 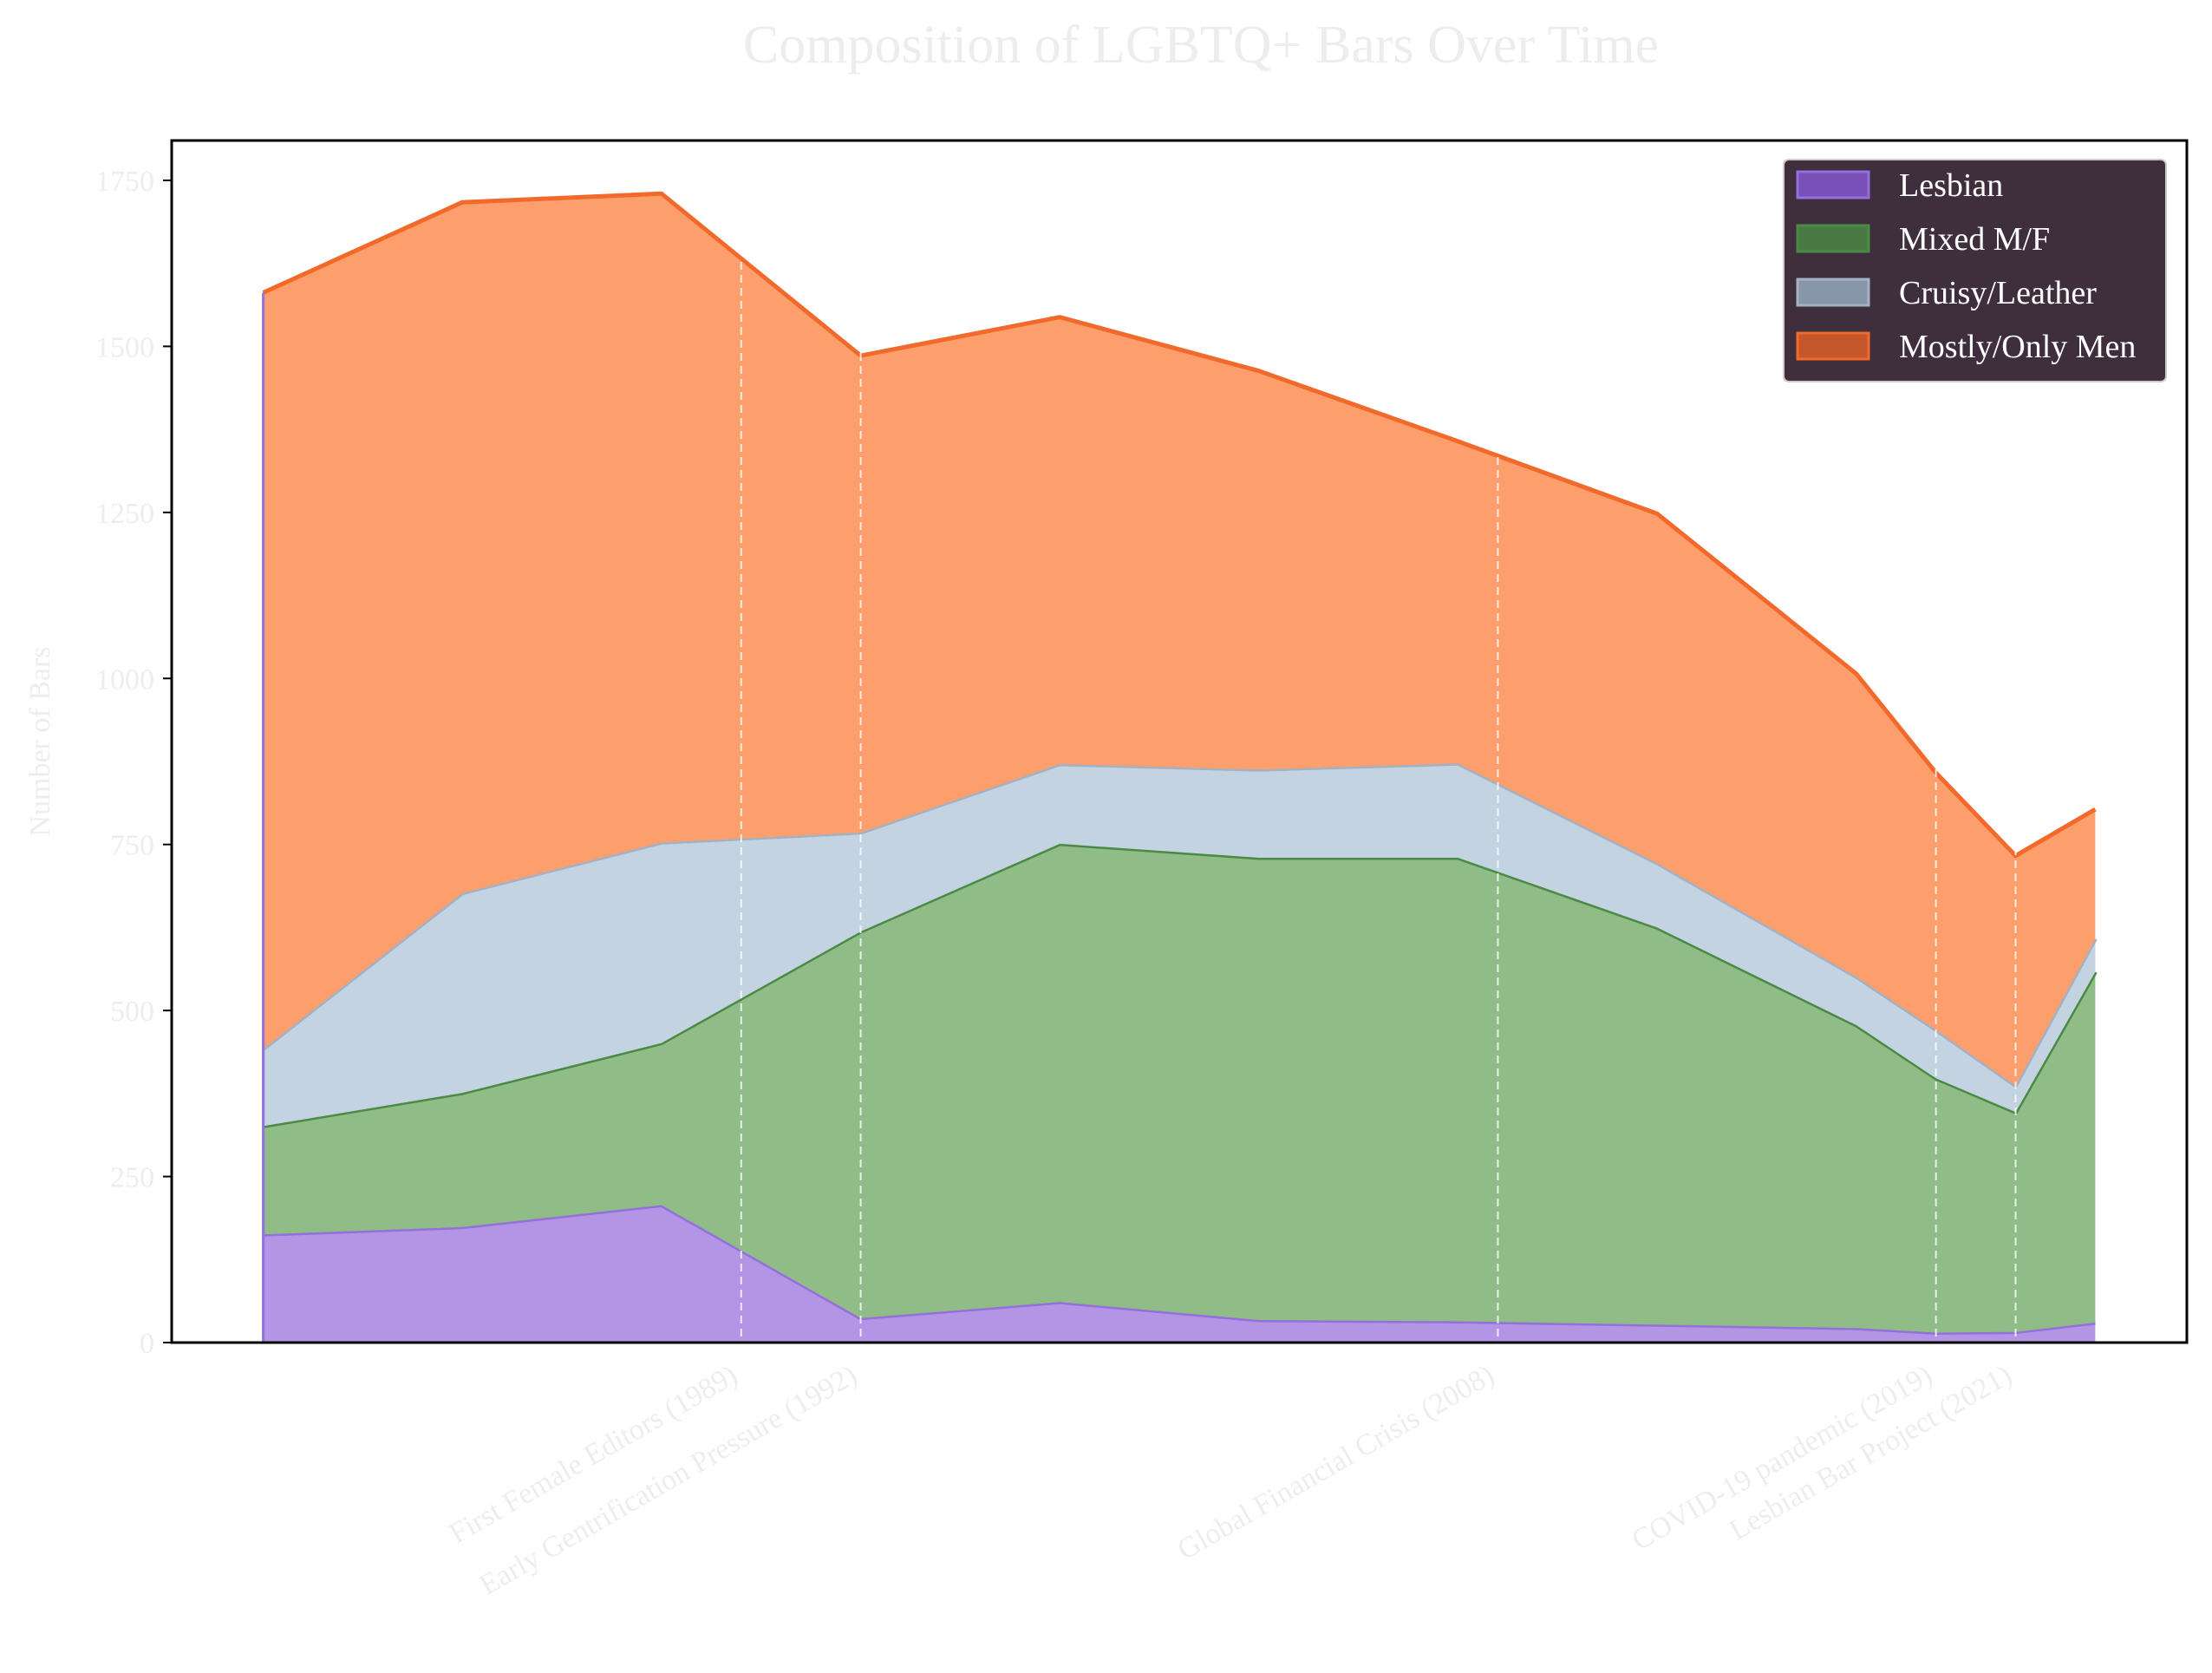 What do you see at coordinates (1336, 1462) in the screenshot?
I see `annotation-label-global-financial-crisis-2008: Global Financial Crisis (2008)` at bounding box center [1336, 1462].